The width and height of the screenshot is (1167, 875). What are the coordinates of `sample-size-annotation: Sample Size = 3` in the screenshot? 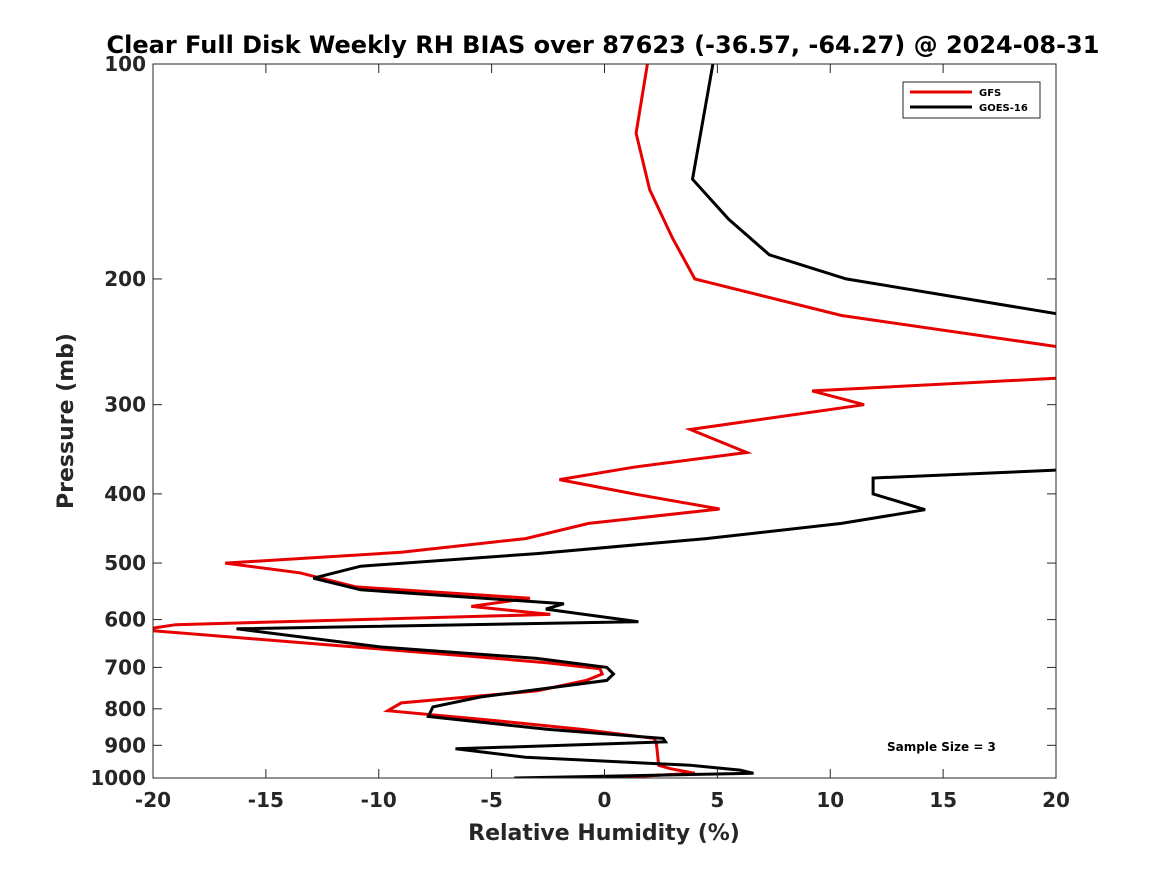 It's located at (941, 747).